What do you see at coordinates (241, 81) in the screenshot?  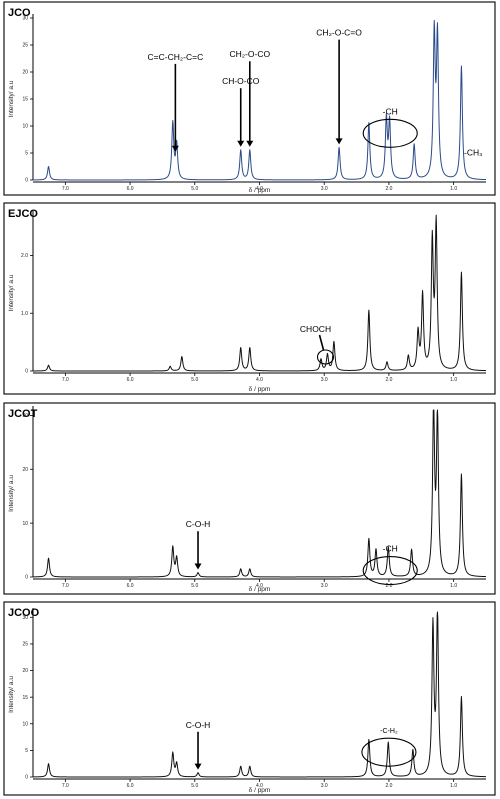 I see `annotation-label: CH-O-CO` at bounding box center [241, 81].